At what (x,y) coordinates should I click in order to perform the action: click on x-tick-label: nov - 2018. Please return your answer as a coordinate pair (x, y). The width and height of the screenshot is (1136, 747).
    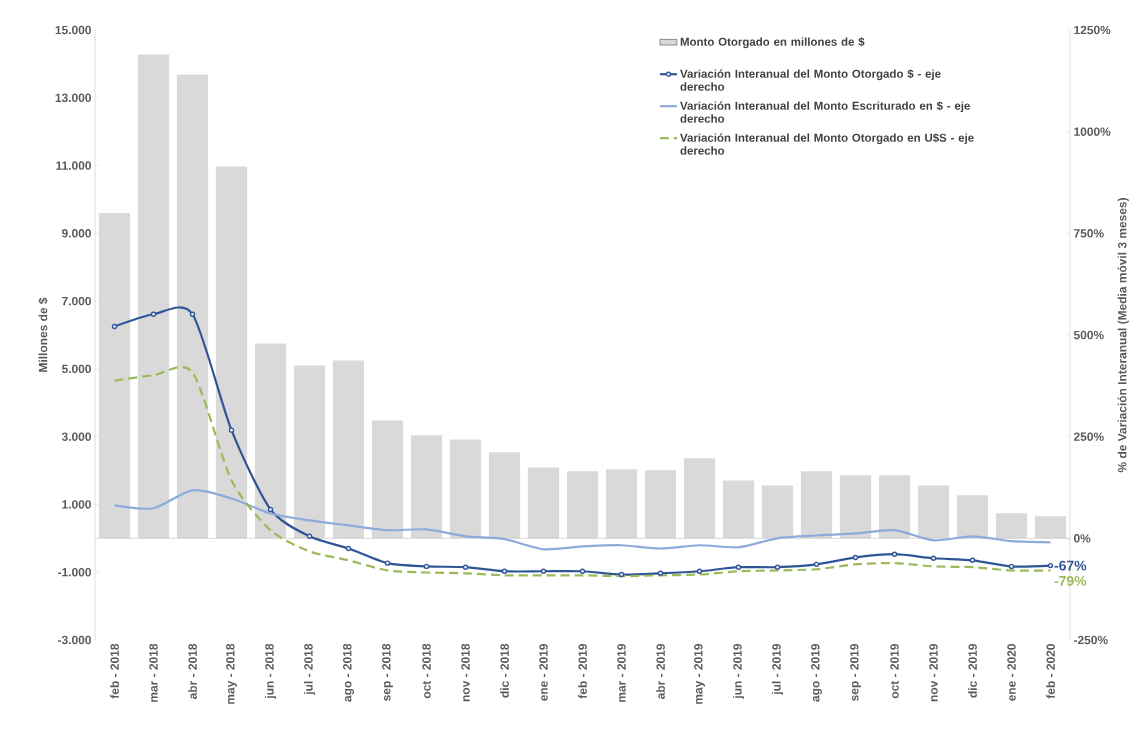
    Looking at the image, I should click on (465, 672).